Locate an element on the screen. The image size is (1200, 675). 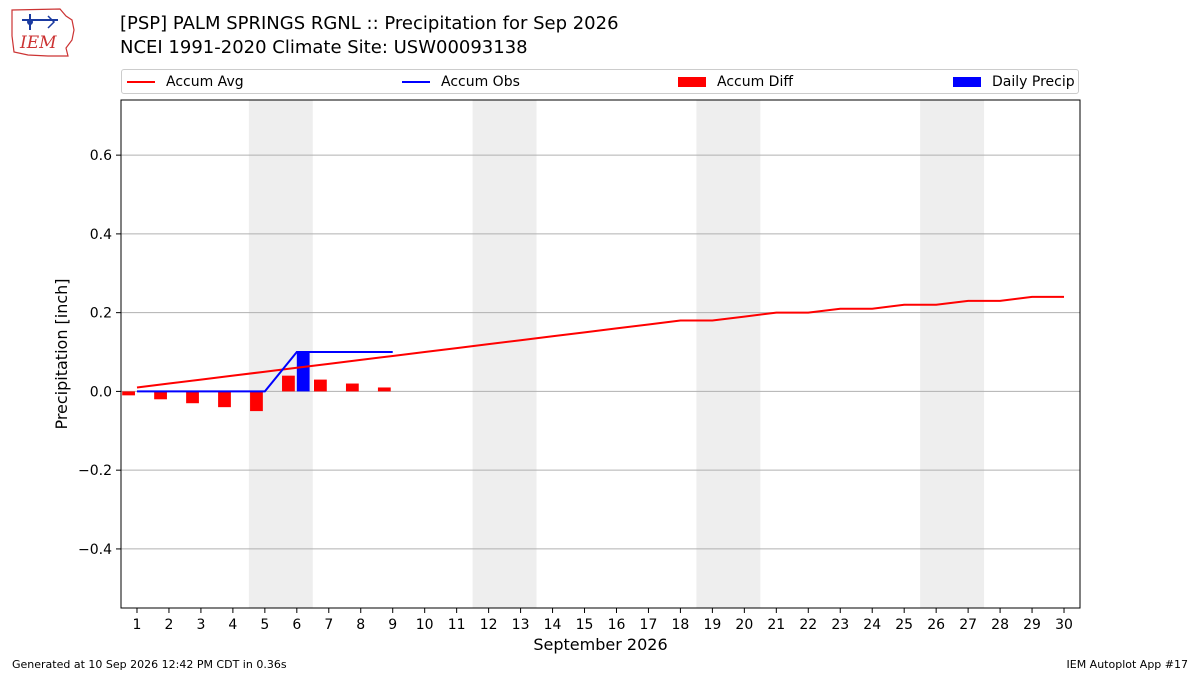
x-tick-label: 10 is located at coordinates (425, 625).